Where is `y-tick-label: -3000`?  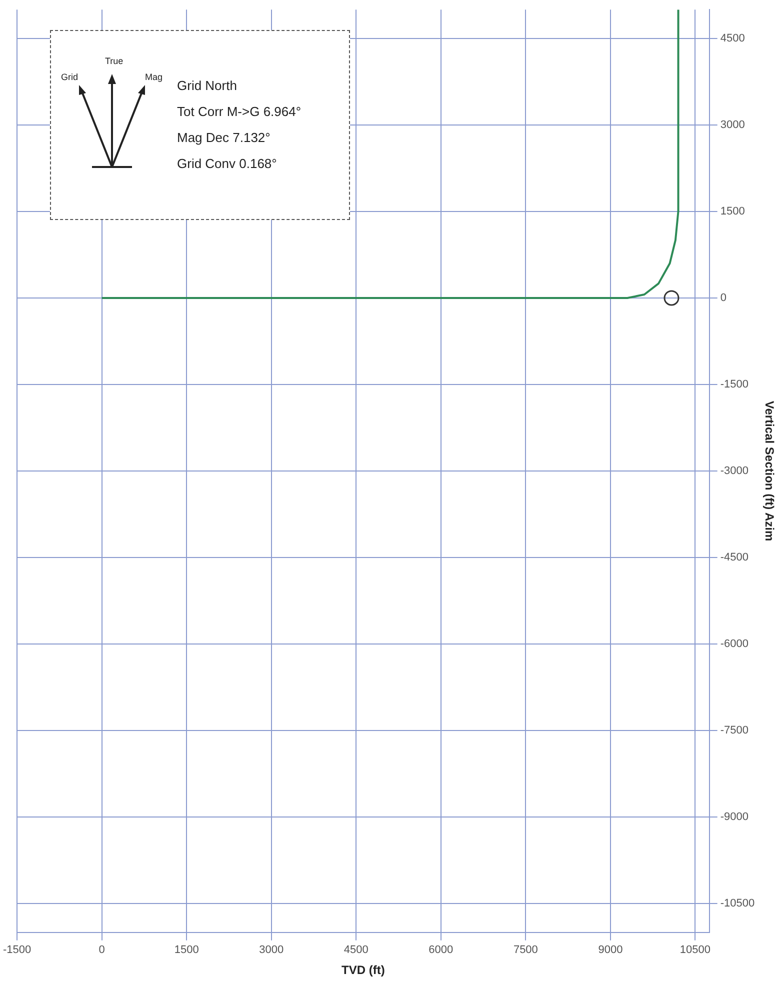 y-tick-label: -3000 is located at coordinates (734, 471).